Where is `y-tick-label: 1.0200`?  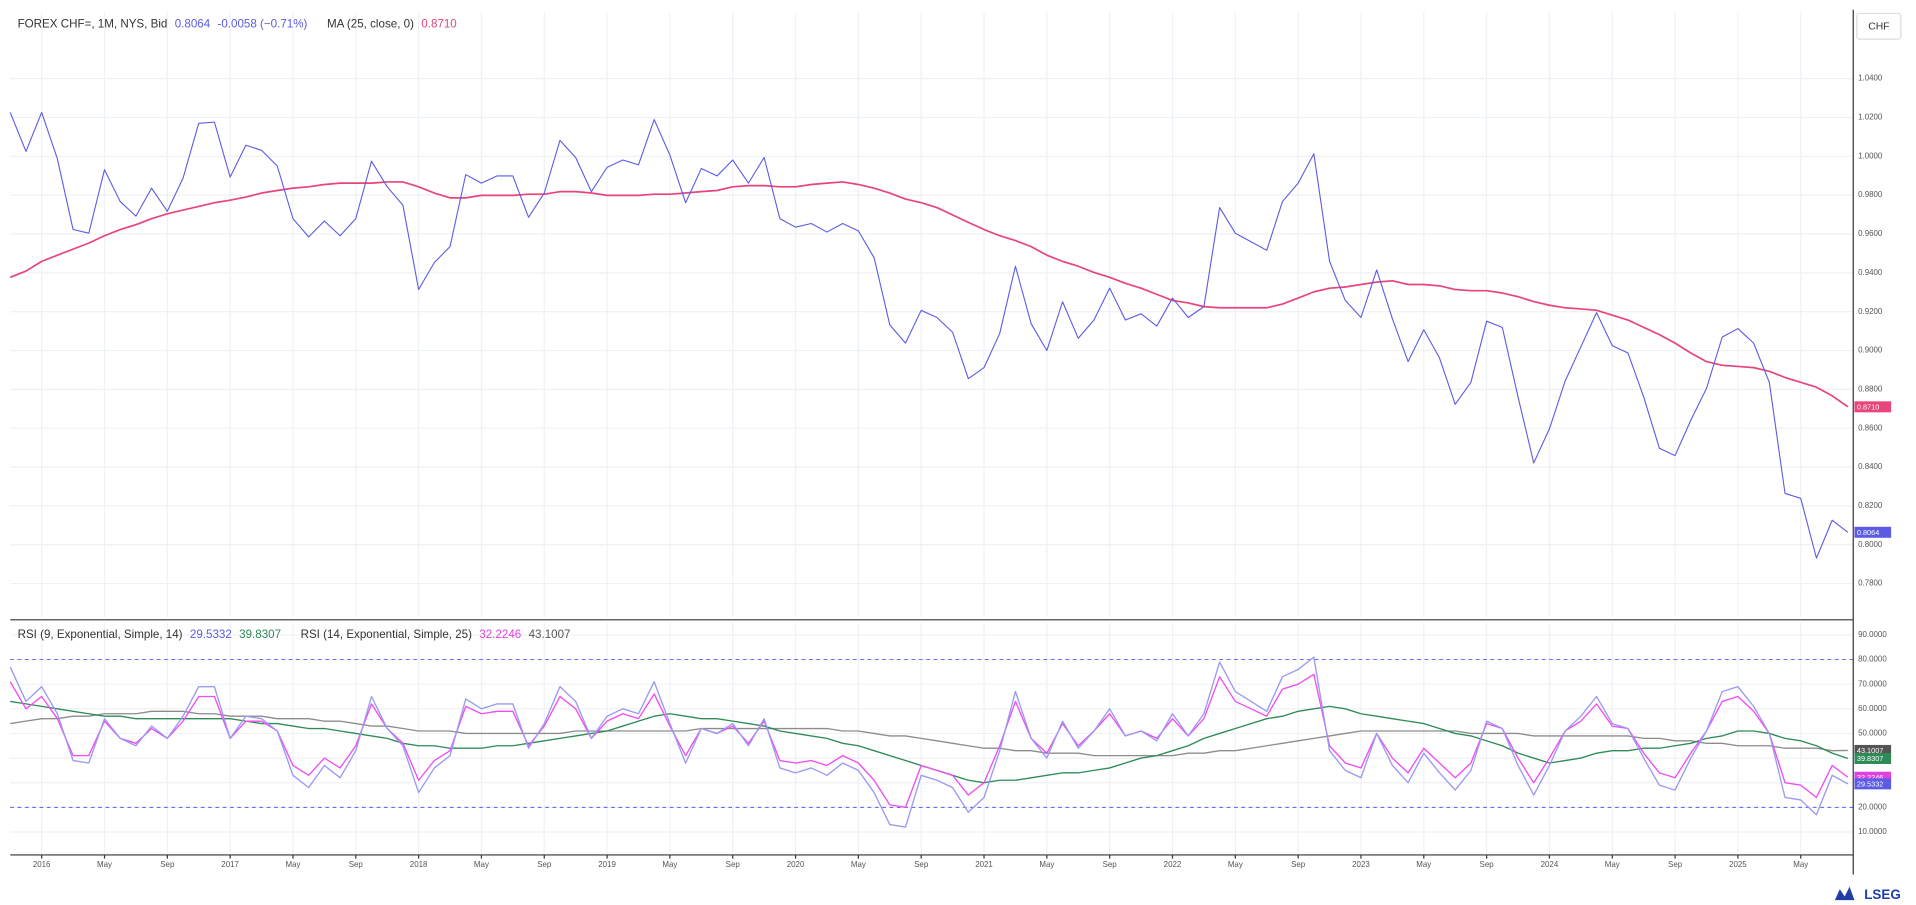 y-tick-label: 1.0200 is located at coordinates (1870, 117).